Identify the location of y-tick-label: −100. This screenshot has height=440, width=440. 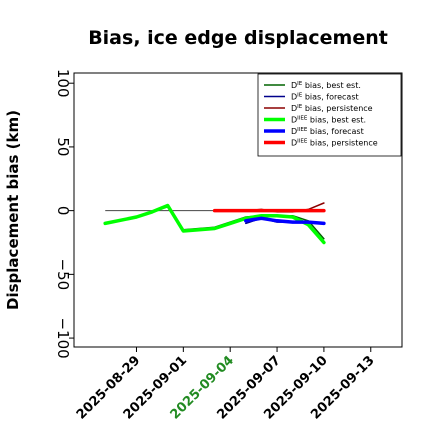
(63, 337).